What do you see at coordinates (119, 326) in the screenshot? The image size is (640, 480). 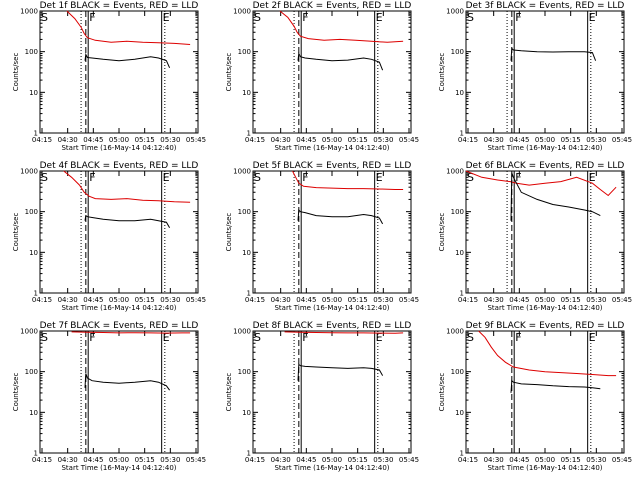 I see `panel-title: Det 7f BLACK = Events, RED = LLD` at bounding box center [119, 326].